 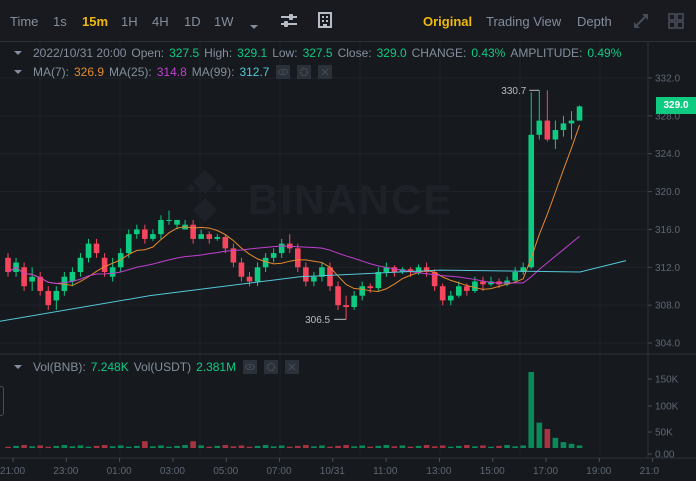 I want to click on open-value: 327.5, so click(x=184, y=53).